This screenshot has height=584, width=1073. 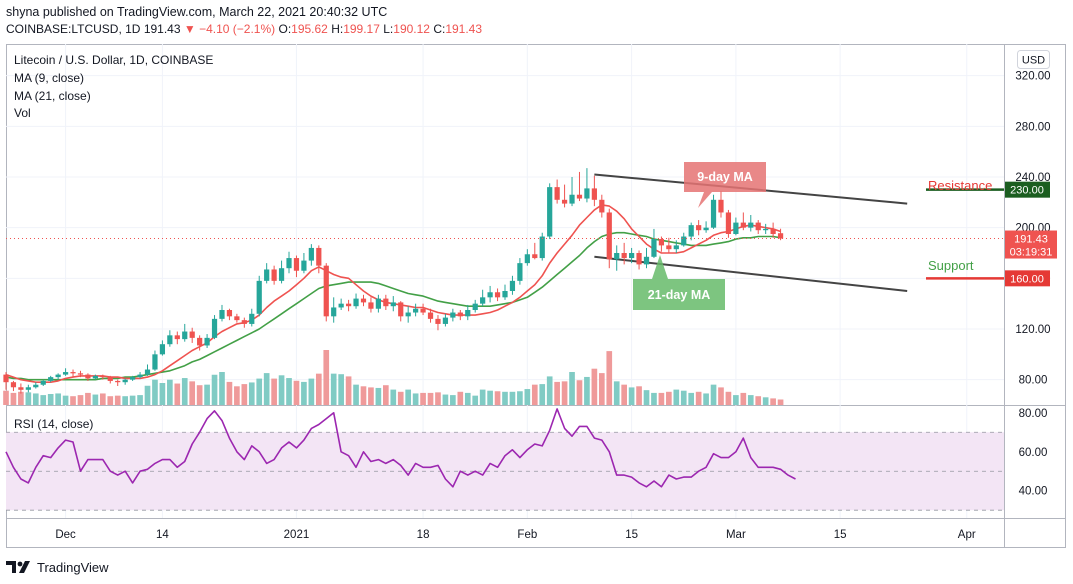 What do you see at coordinates (1032, 178) in the screenshot?
I see `price-tick-label: 240.00` at bounding box center [1032, 178].